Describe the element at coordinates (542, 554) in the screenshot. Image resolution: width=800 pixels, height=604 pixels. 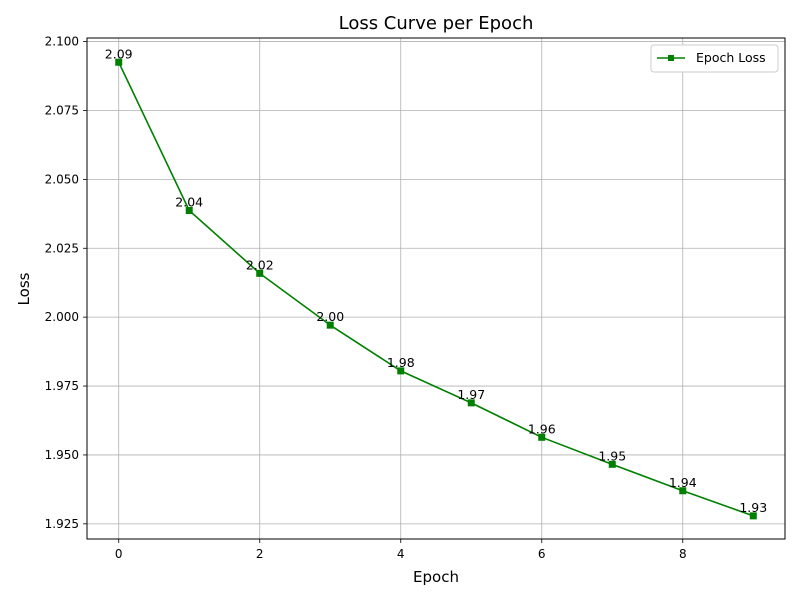
I see `x-tick-label: 6` at that location.